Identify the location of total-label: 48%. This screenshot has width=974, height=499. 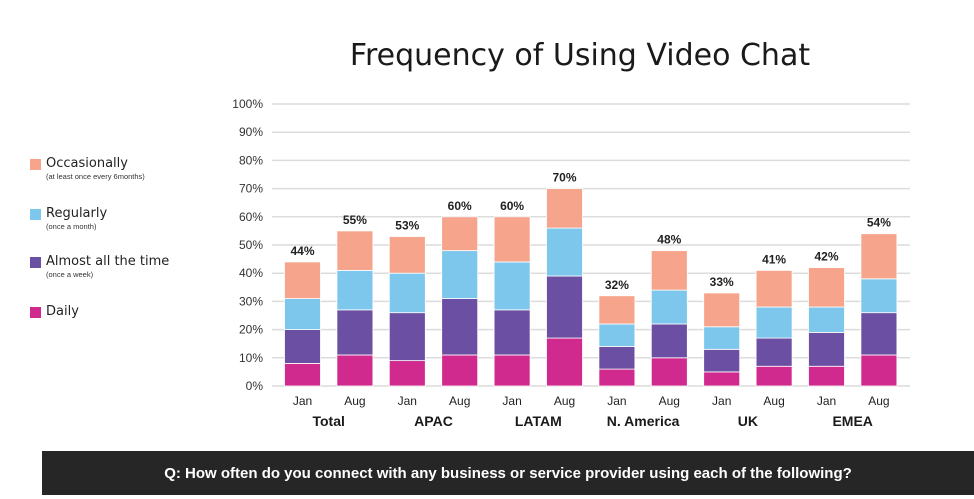
(669, 240).